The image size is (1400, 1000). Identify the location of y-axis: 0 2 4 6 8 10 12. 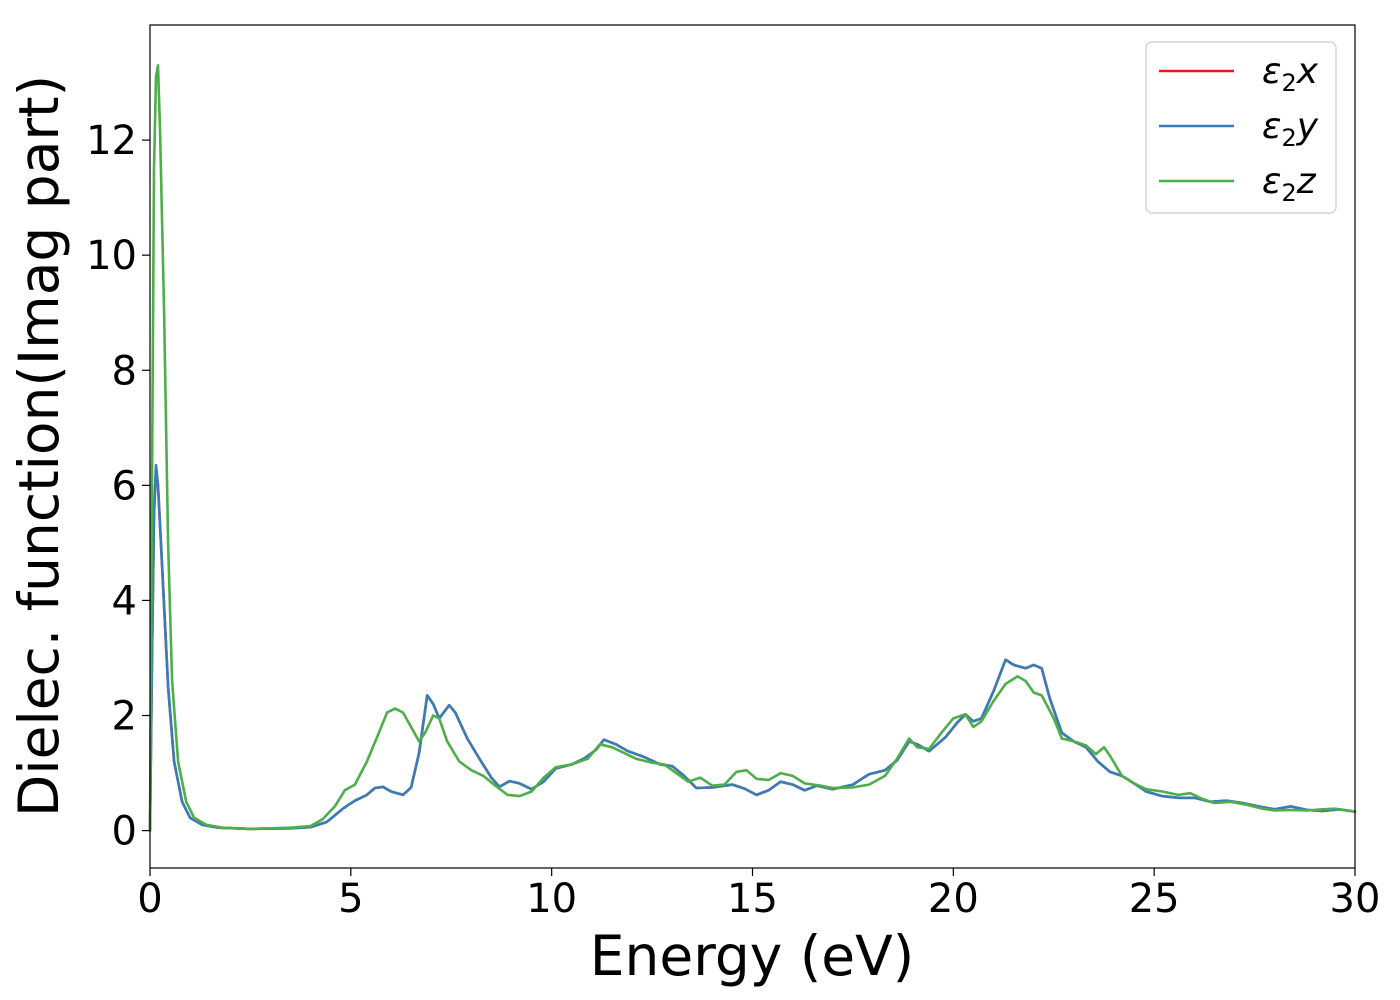
(118, 486).